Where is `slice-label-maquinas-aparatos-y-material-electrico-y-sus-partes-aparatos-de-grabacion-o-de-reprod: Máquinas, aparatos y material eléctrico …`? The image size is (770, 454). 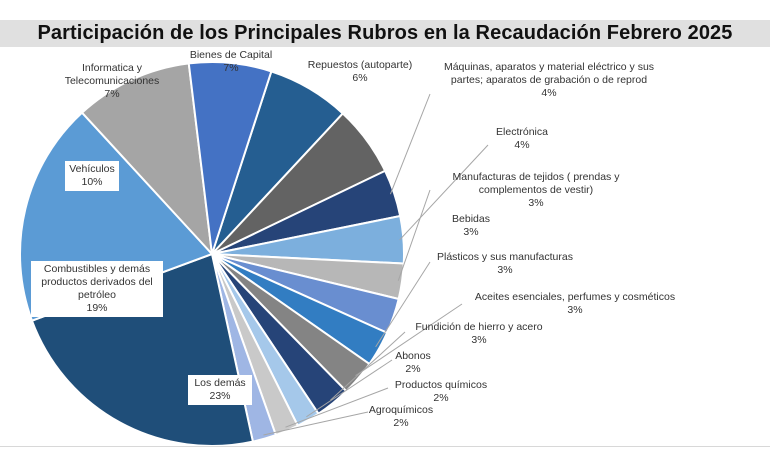 slice-label-maquinas-aparatos-y-material-electrico-y-sus-partes-aparatos-de-grabacion-o-de-reprod: Máquinas, aparatos y material eléctrico … is located at coordinates (549, 80).